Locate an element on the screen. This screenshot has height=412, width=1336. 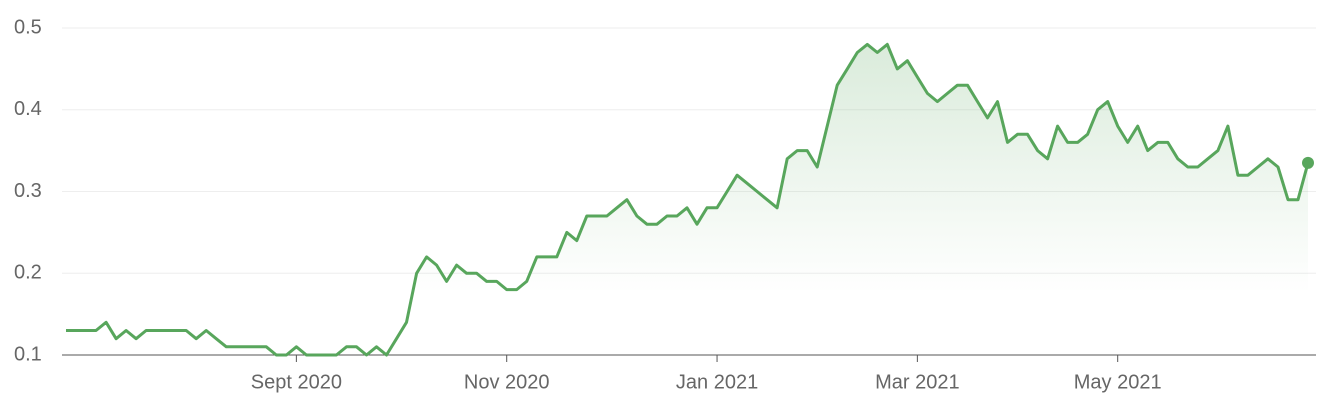
y-tick-label: 0.3 is located at coordinates (28, 191).